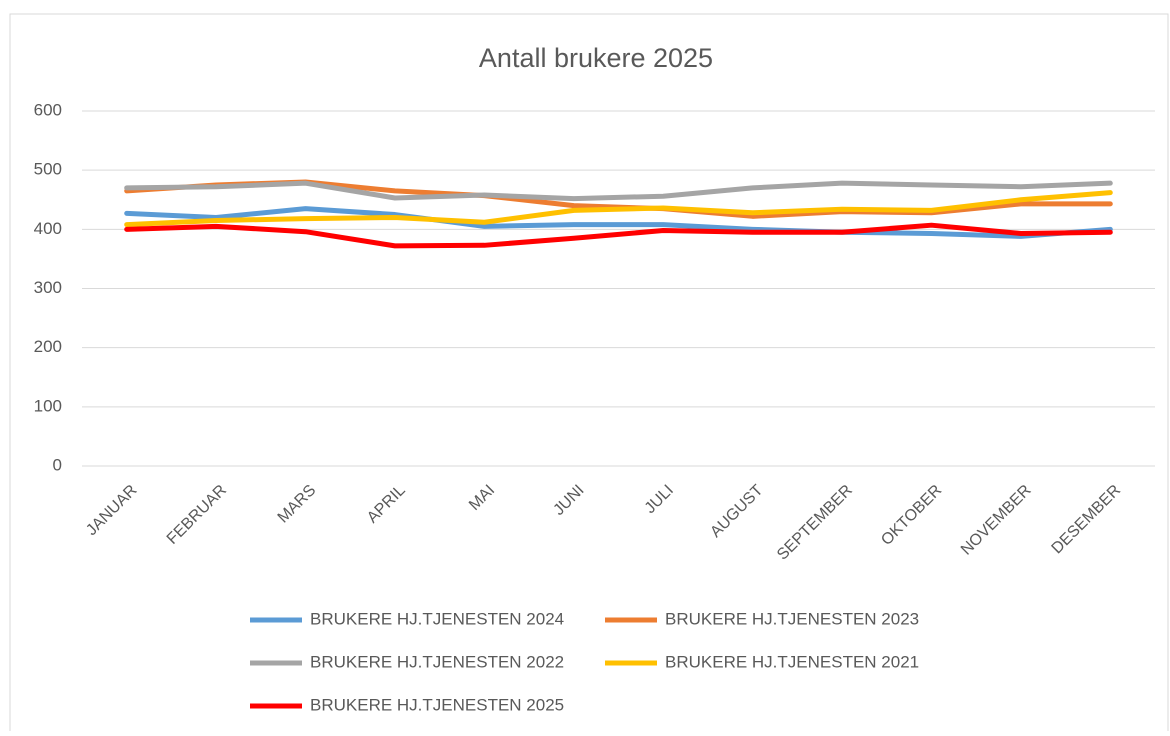  Describe the element at coordinates (48, 405) in the screenshot. I see `y-tick-label: 100` at that location.